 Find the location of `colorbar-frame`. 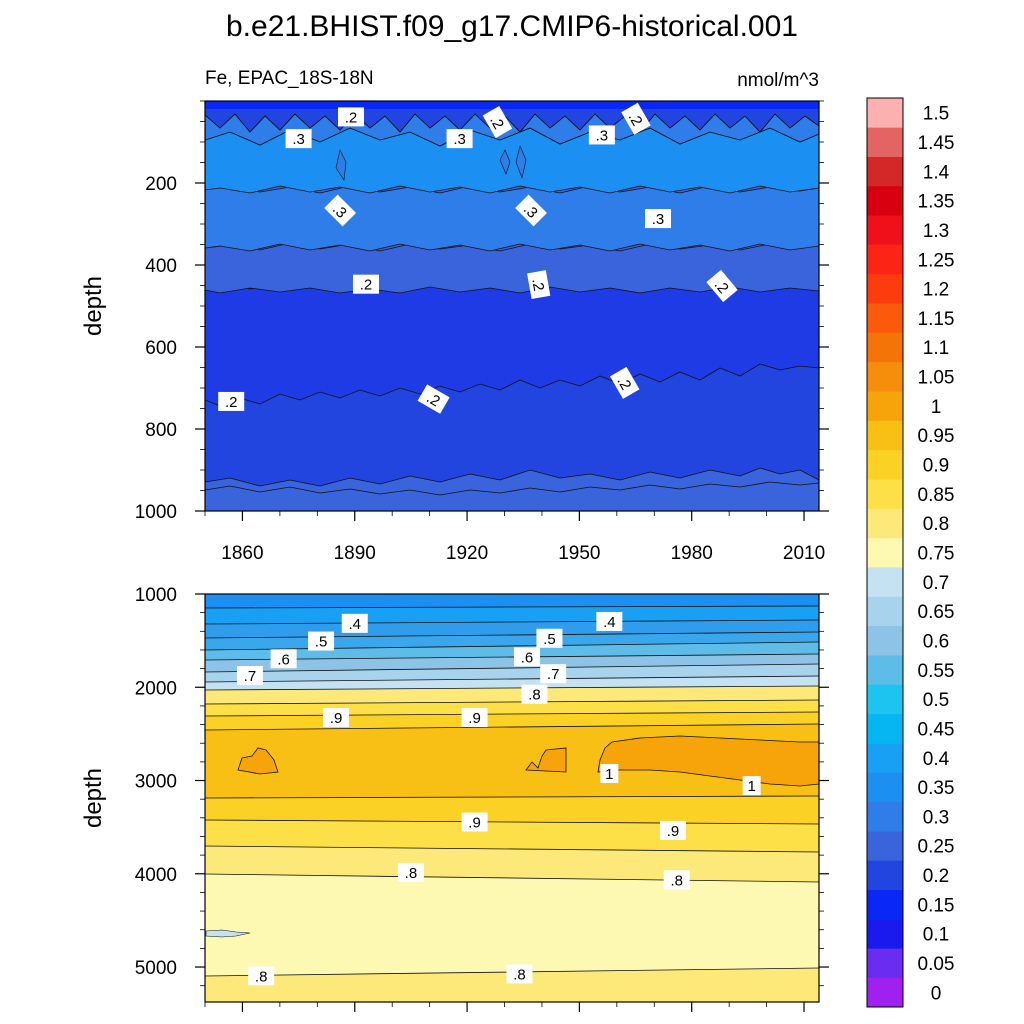

colorbar-frame is located at coordinates (885, 552).